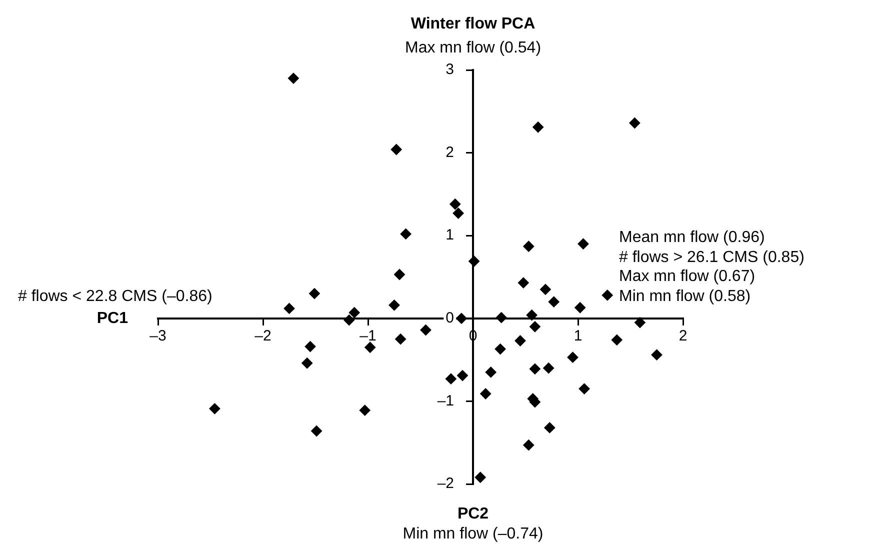  I want to click on annotation: Min mn flow (0.58), so click(685, 296).